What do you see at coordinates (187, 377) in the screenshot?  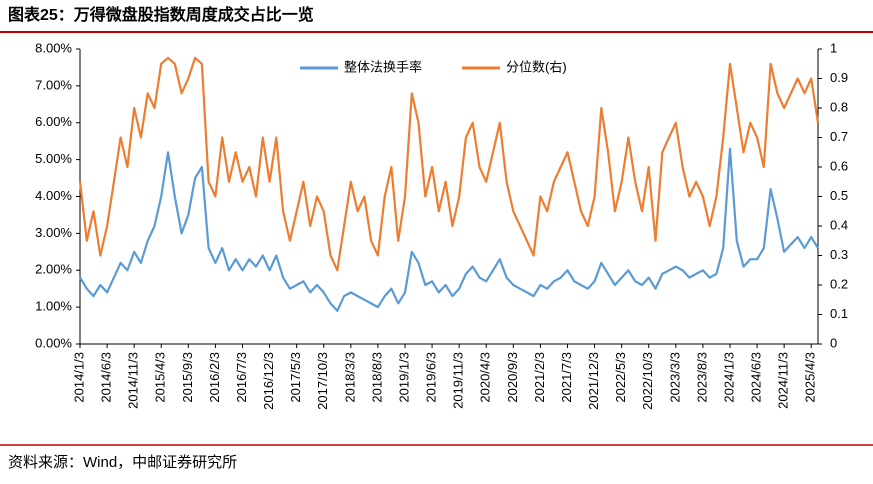 I see `x-tick-label: 2015/9/3` at bounding box center [187, 377].